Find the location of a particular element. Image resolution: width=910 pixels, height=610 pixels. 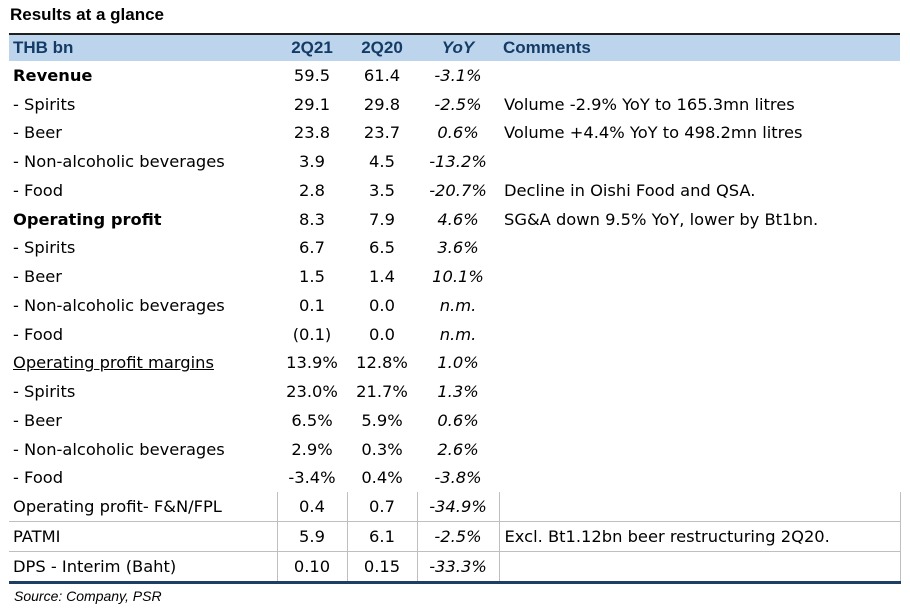

row-comment-text: Decline in Oishi Food and QSA. is located at coordinates (630, 190).